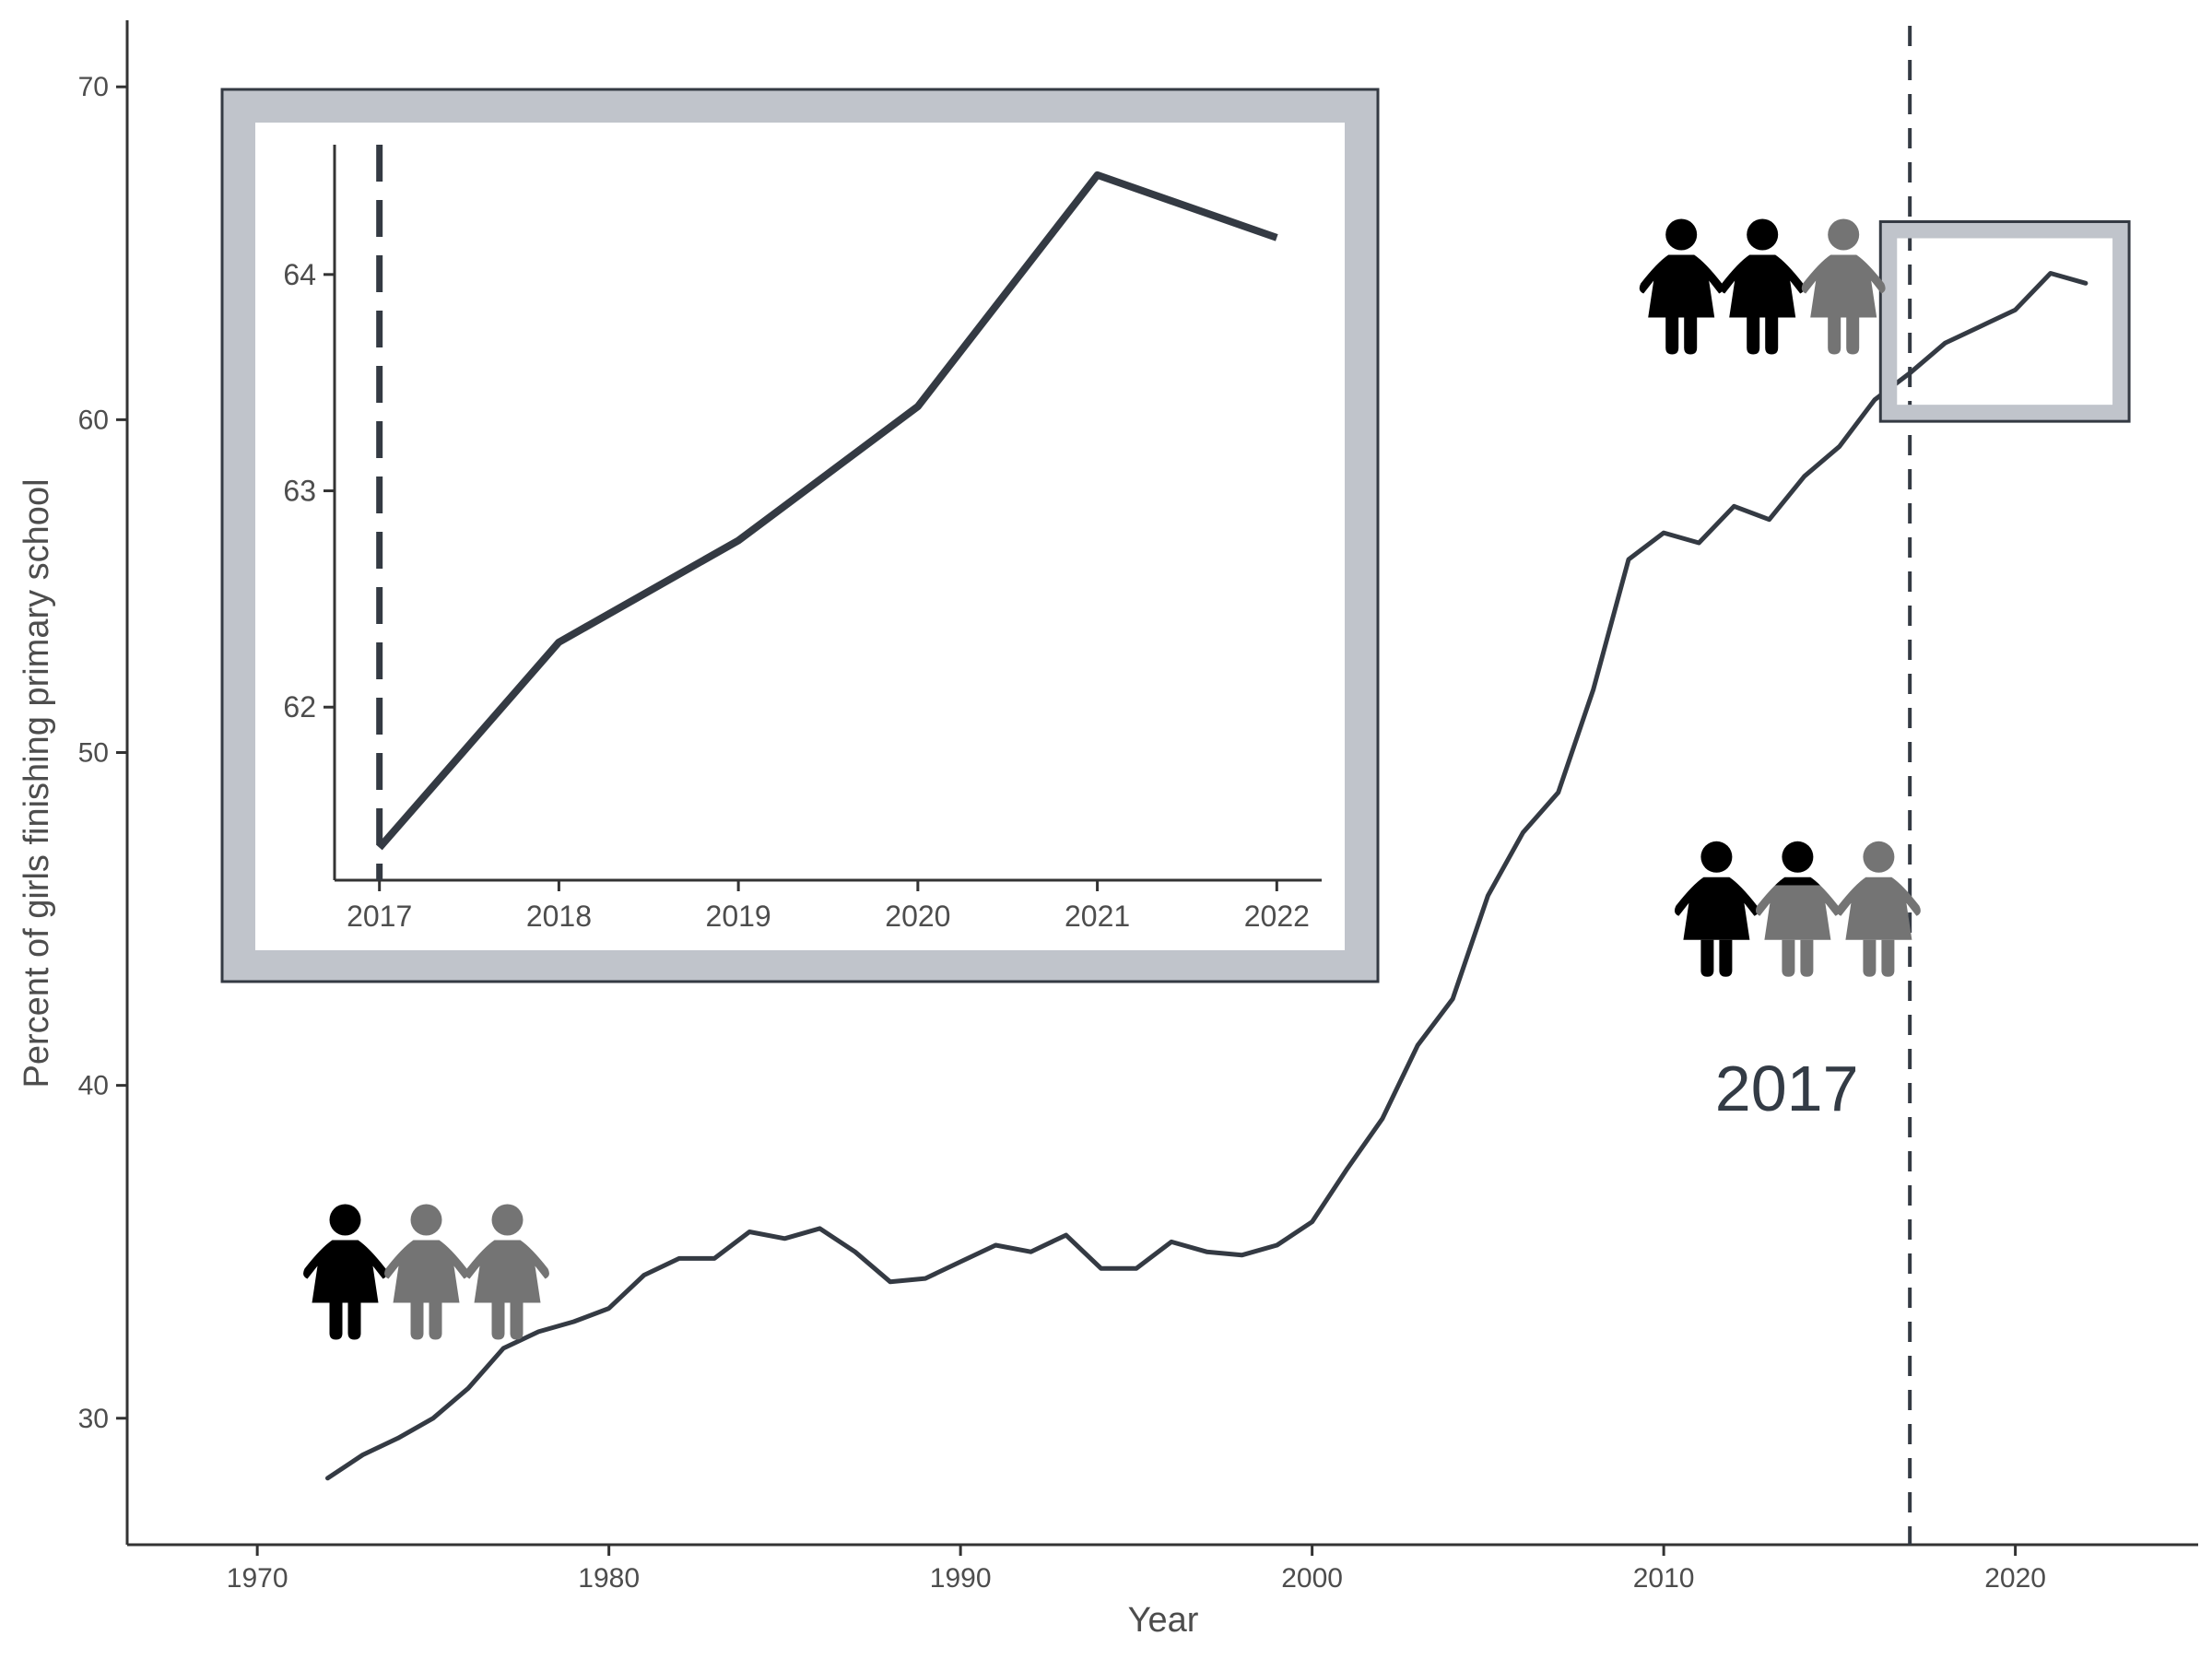 This screenshot has width=2212, height=1659. What do you see at coordinates (1277, 916) in the screenshot?
I see `inset-x-tick-label-2022: 2022` at bounding box center [1277, 916].